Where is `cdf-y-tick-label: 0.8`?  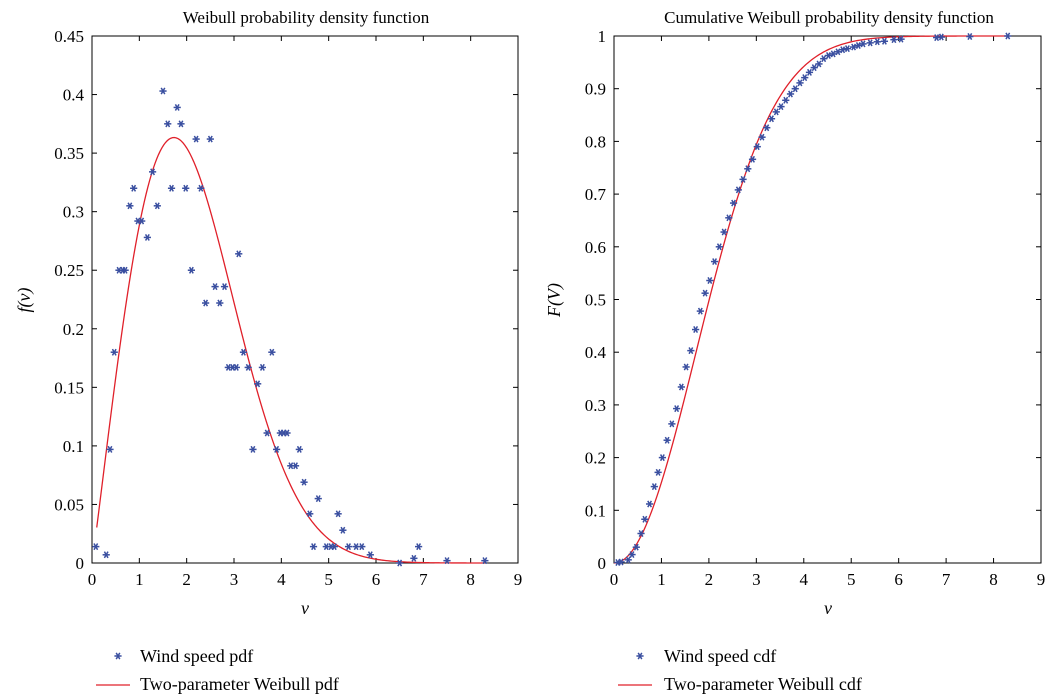 cdf-y-tick-label: 0.8 is located at coordinates (595, 141).